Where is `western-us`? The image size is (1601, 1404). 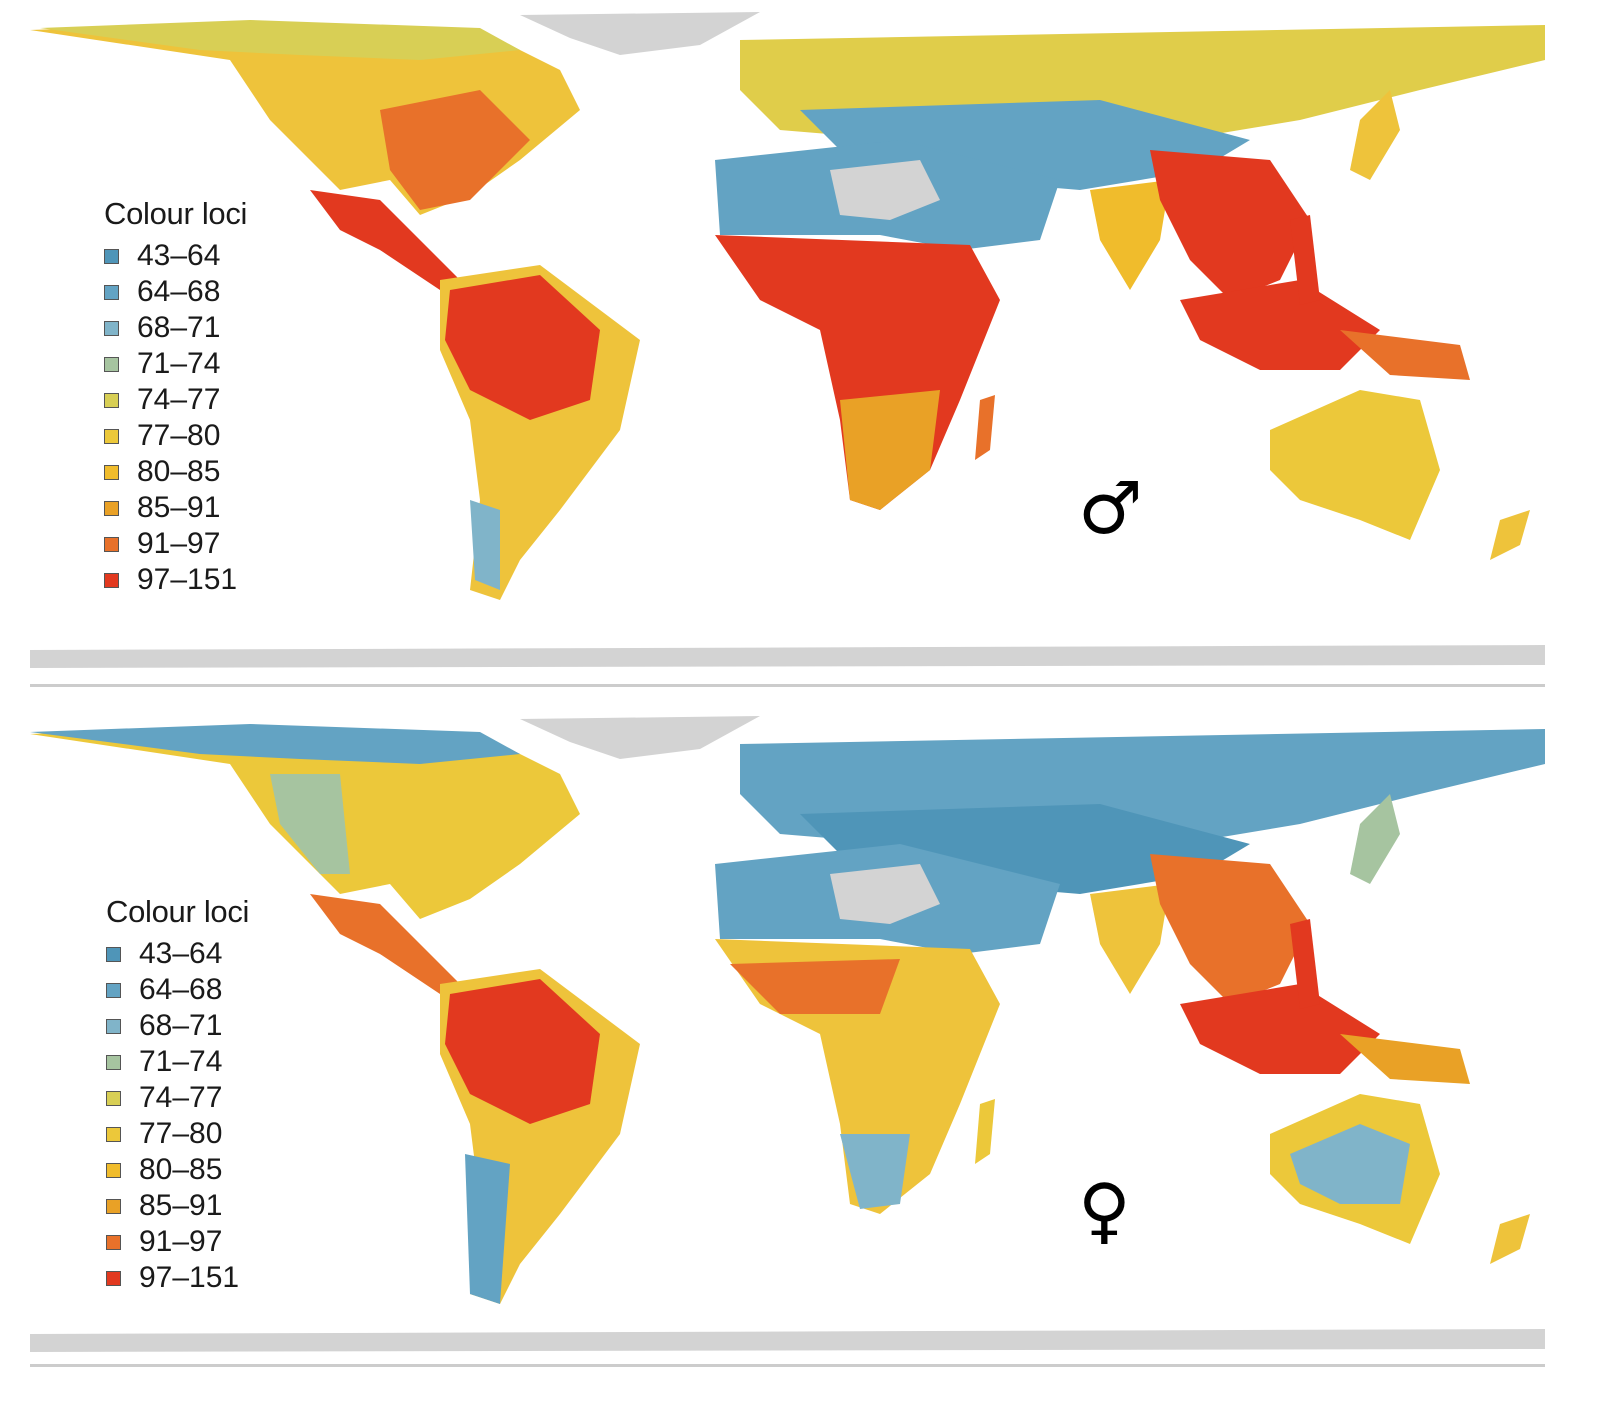
western-us is located at coordinates (310, 824).